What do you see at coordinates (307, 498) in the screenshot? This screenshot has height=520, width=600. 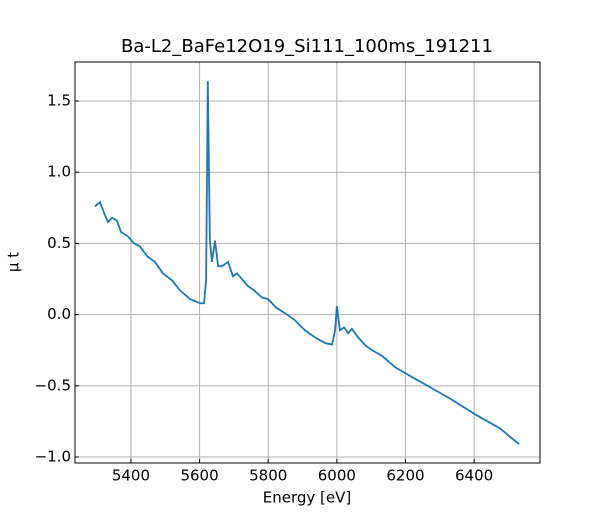 I see `x-axis-label: Energy [eV]` at bounding box center [307, 498].